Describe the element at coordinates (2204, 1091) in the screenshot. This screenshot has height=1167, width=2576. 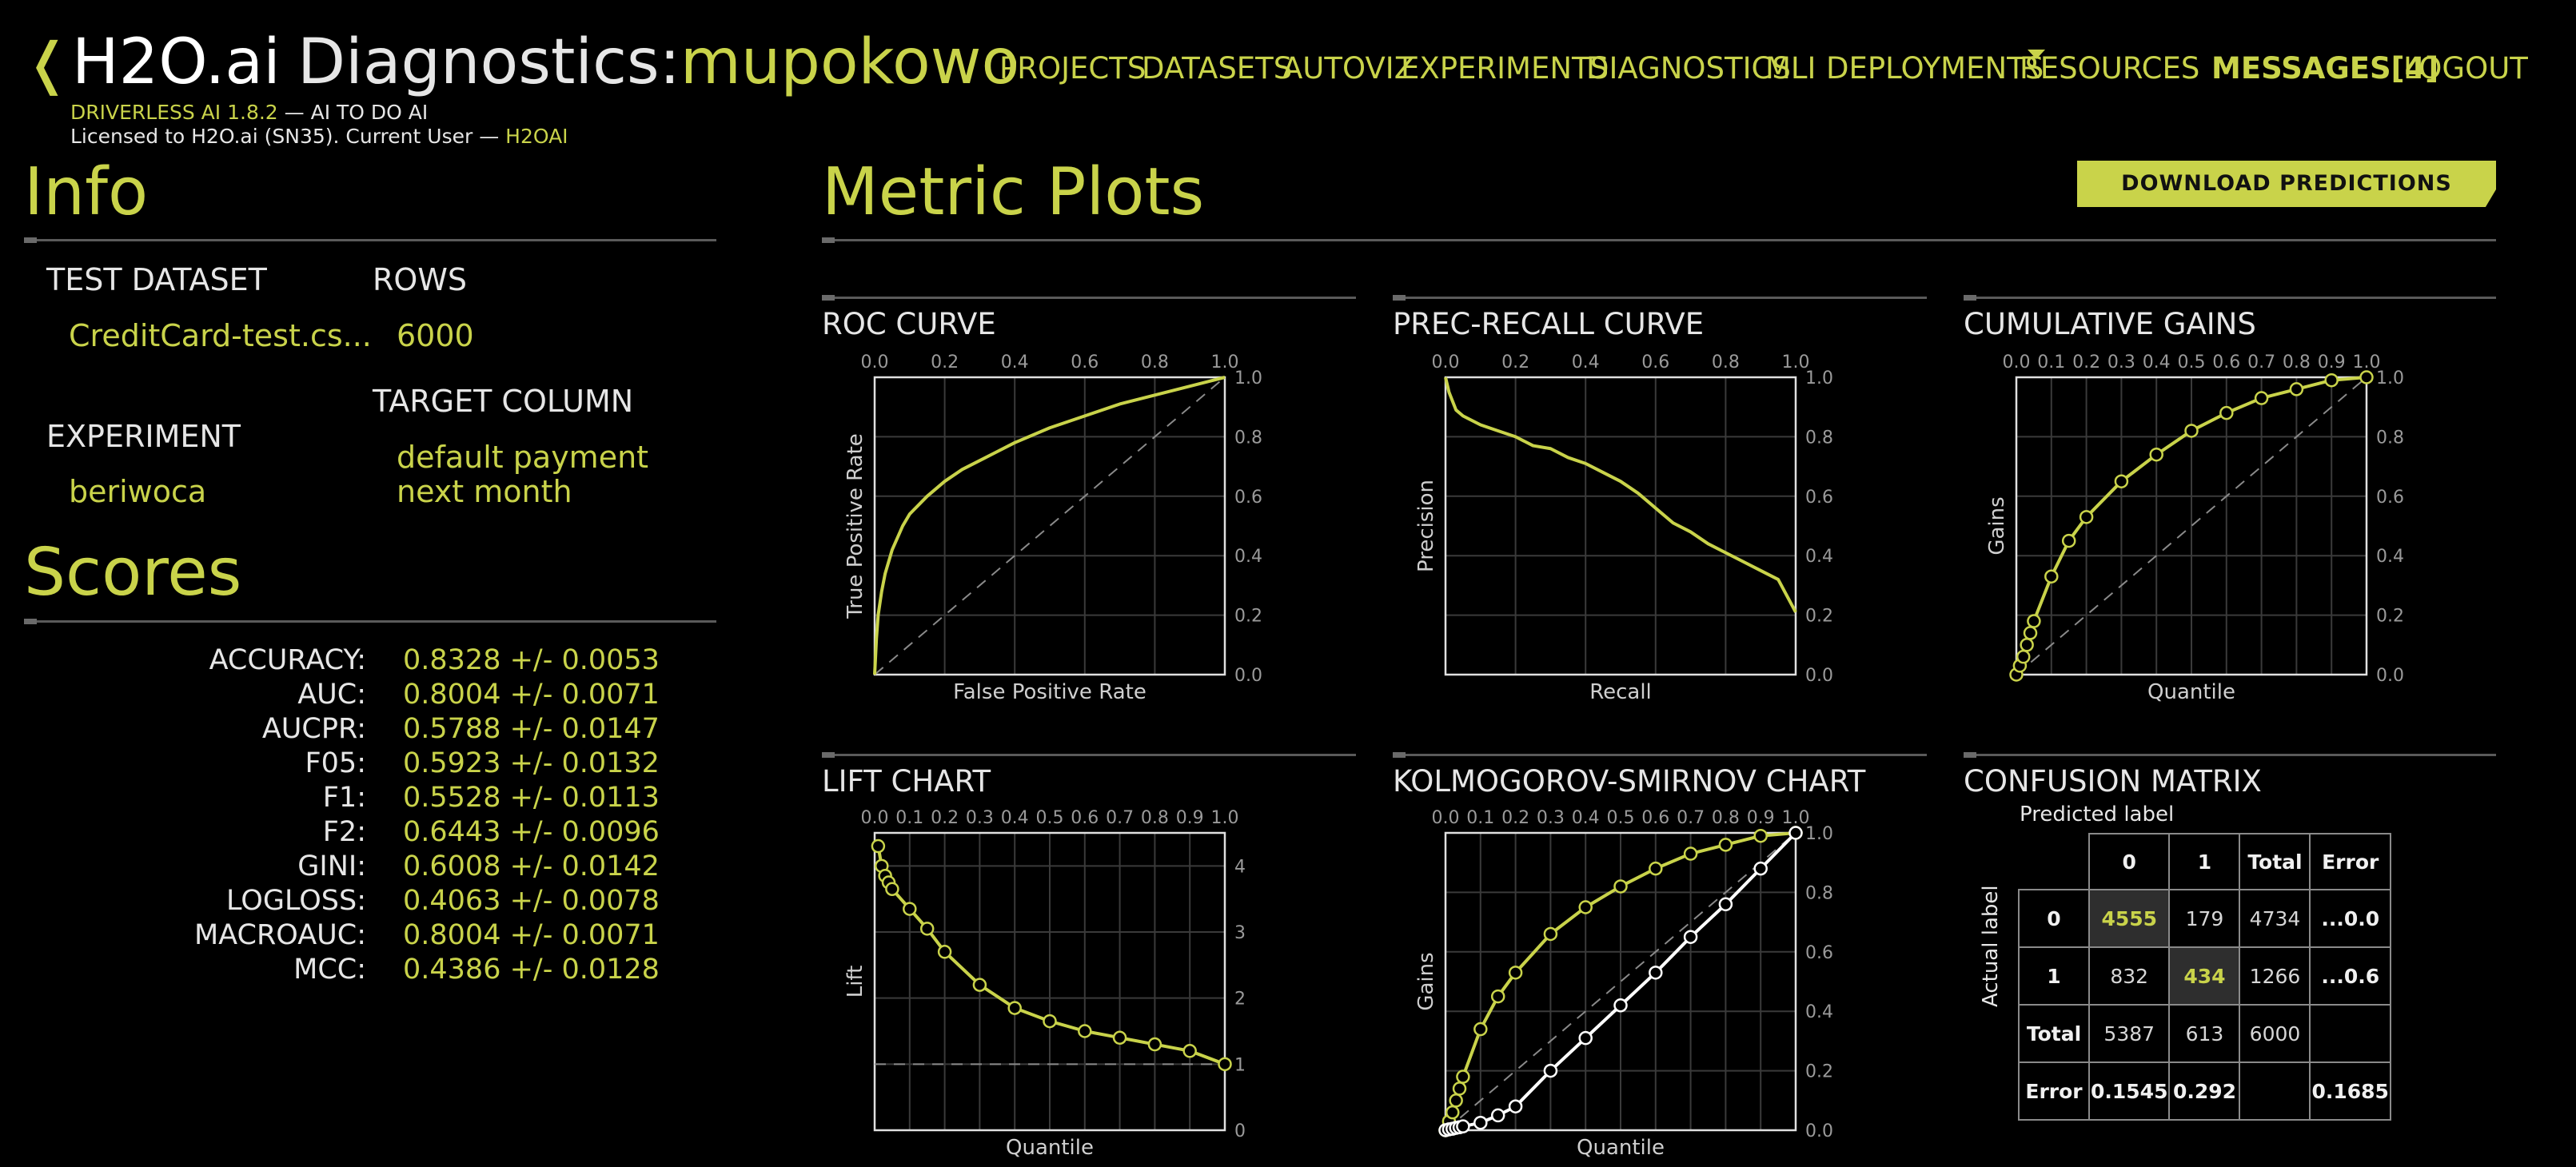
I see `confusion-row: Error 0.1545 0.292 0.1685` at that location.